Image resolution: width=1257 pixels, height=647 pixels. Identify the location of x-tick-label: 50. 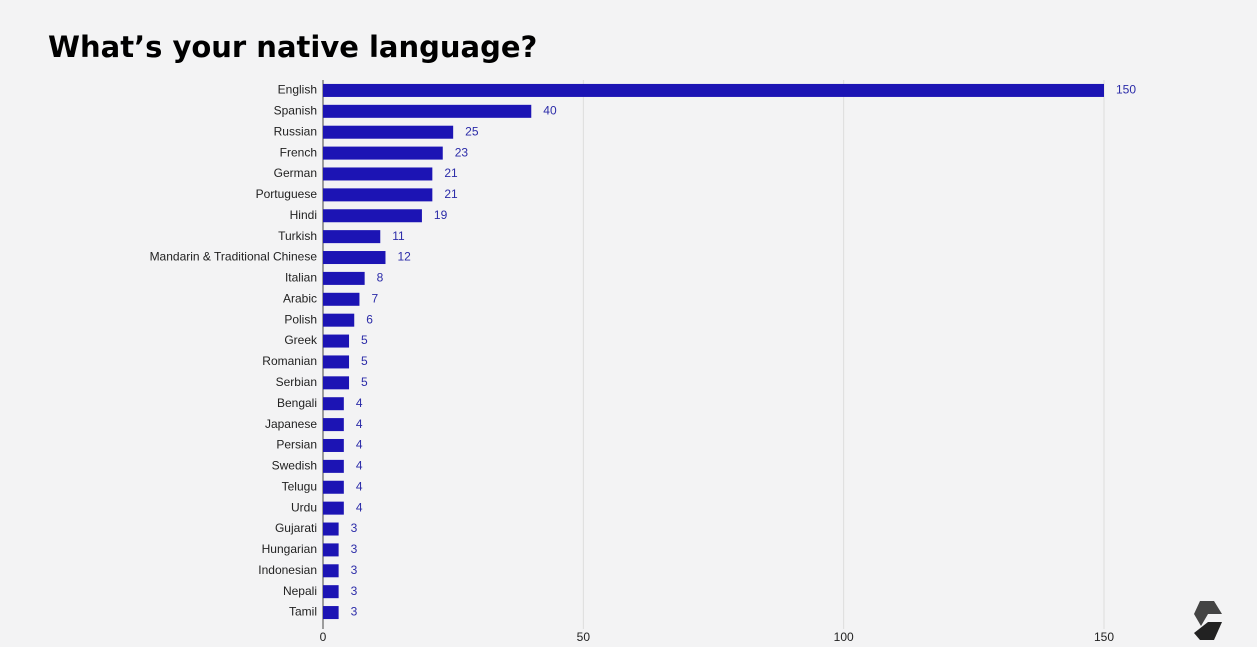
(584, 637).